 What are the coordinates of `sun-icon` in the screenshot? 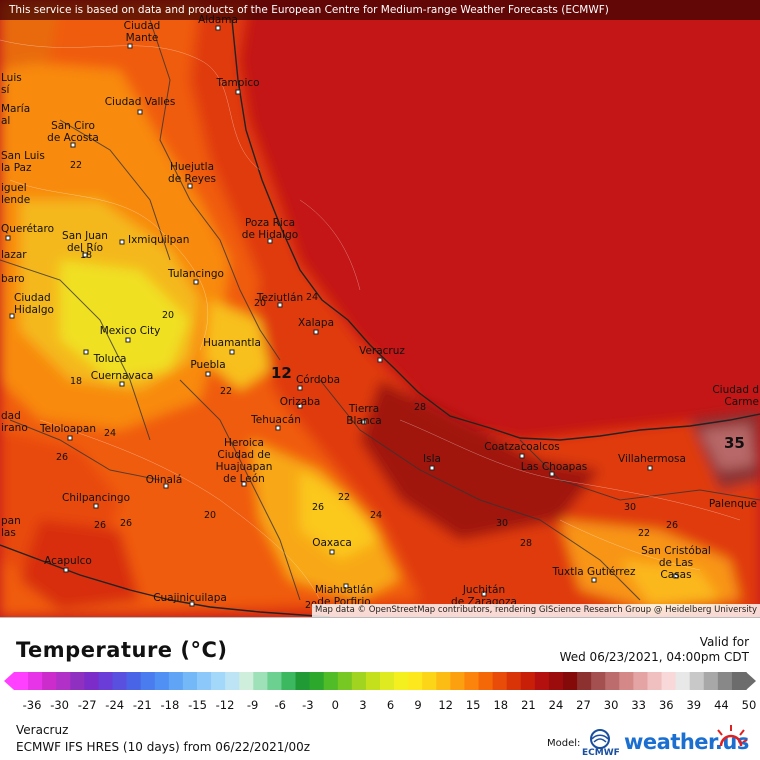 It's located at (732, 736).